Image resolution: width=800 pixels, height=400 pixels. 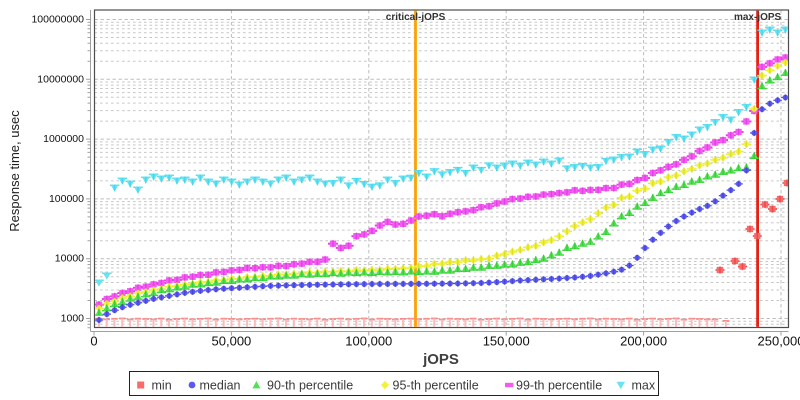 I want to click on svg-text: 1000000, so click(x=63, y=139).